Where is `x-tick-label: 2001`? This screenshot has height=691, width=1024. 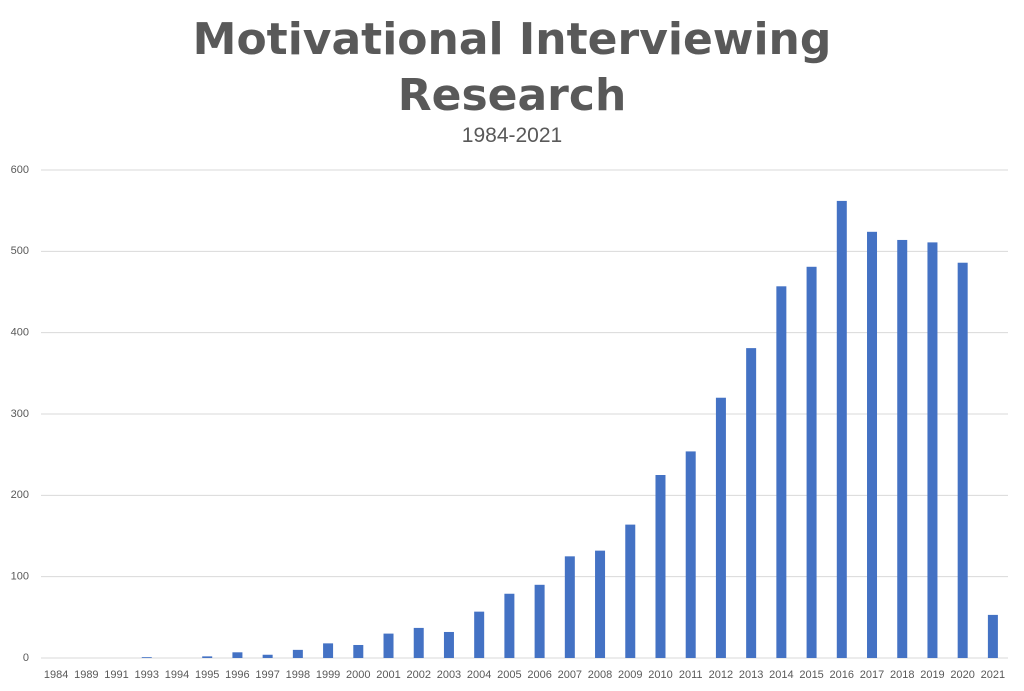 x-tick-label: 2001 is located at coordinates (388, 675).